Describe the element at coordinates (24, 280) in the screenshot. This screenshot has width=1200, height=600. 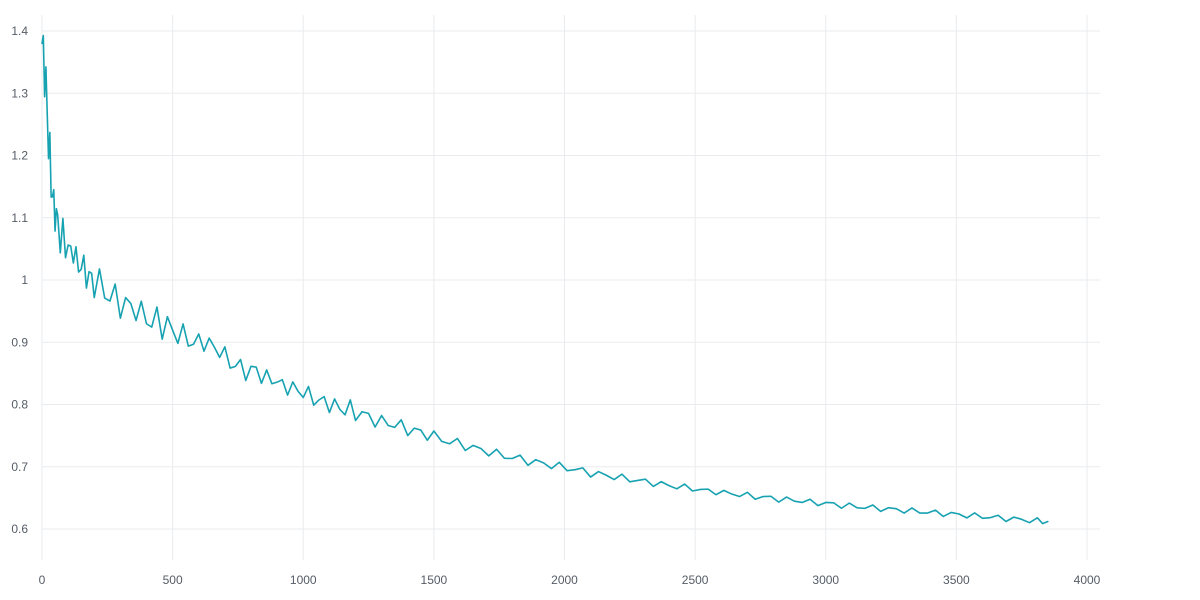
I see `y-tick-label: 1` at that location.